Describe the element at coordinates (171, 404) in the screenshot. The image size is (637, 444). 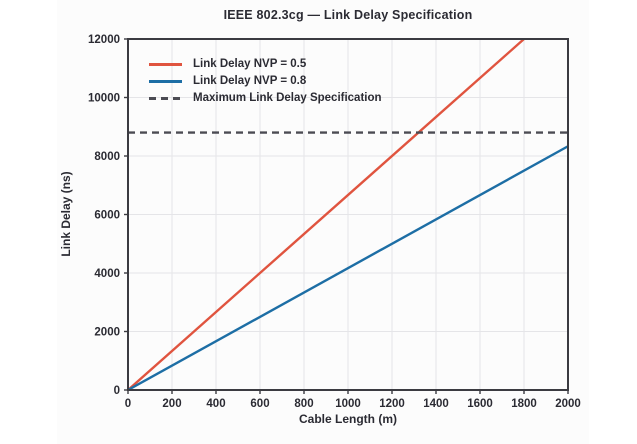
I see `x-tick-label: 200` at that location.